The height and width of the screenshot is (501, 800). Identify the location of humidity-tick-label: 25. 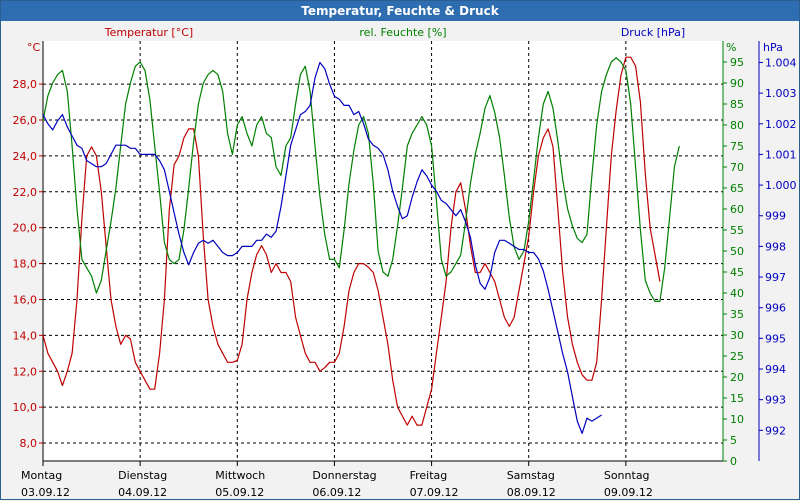
(737, 356).